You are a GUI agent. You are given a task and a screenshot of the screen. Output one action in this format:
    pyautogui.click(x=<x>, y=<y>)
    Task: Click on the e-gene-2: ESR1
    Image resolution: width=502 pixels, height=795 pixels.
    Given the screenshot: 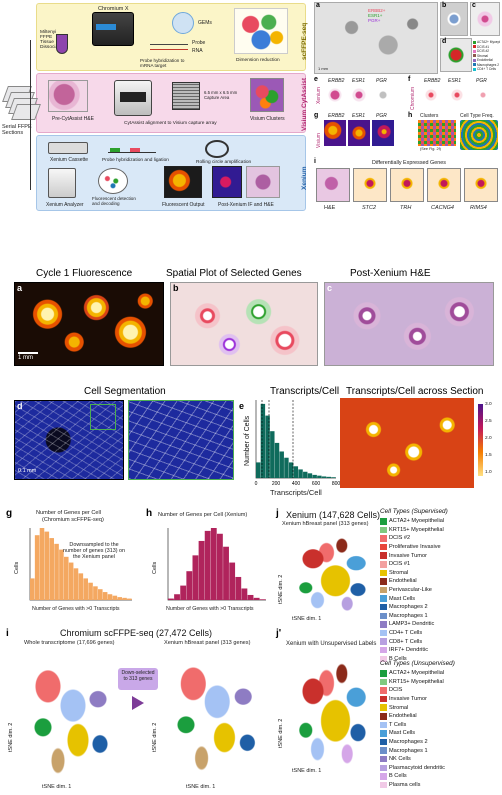 What is the action you would take?
    pyautogui.click(x=359, y=81)
    